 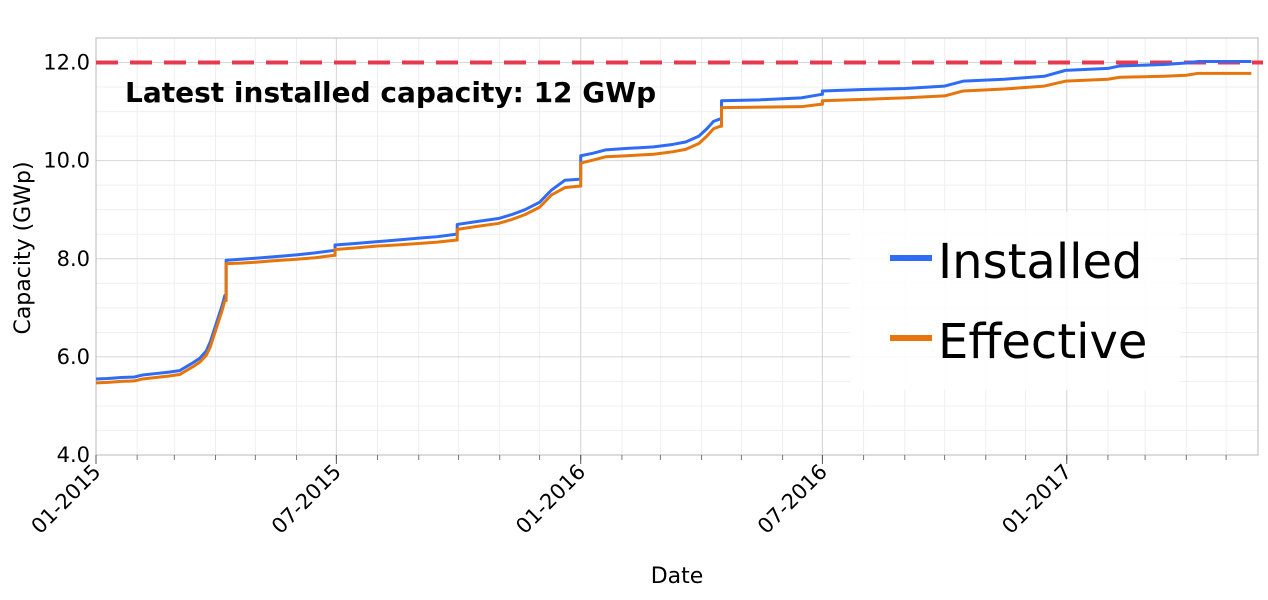 What do you see at coordinates (23, 247) in the screenshot?
I see `y-axis-title: Capacity (GWp)` at bounding box center [23, 247].